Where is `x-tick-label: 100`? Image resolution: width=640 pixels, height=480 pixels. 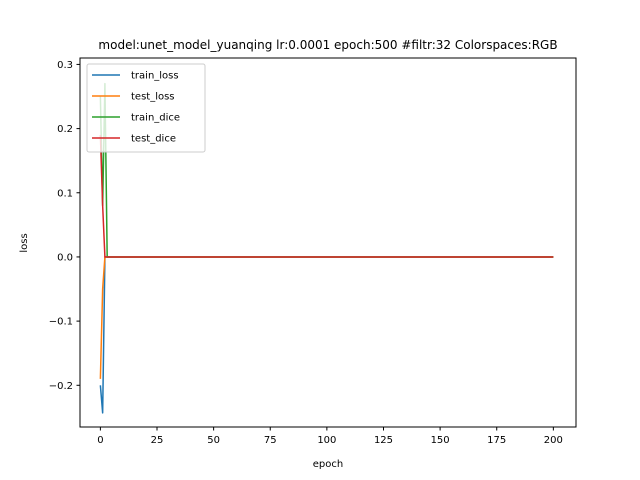
x-tick-label: 100 is located at coordinates (326, 440).